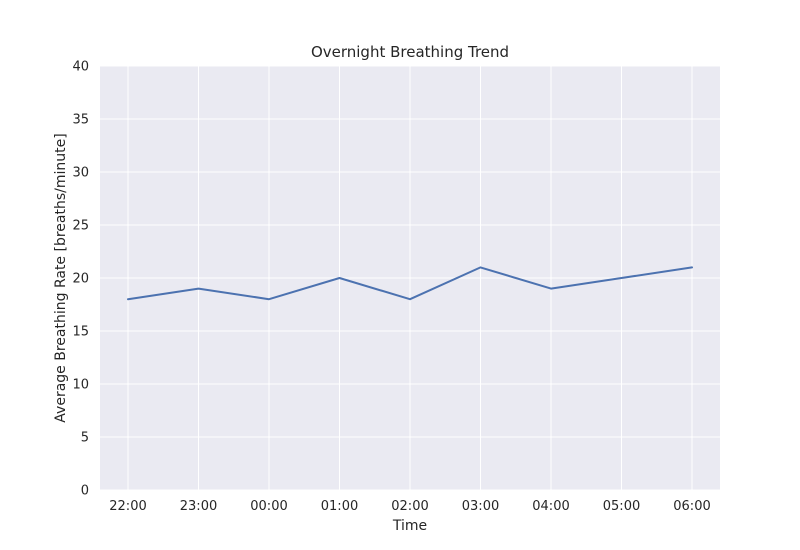  Describe the element at coordinates (61, 277) in the screenshot. I see `y-axis-label: Average Breathing Rate [breaths/minute]` at that location.